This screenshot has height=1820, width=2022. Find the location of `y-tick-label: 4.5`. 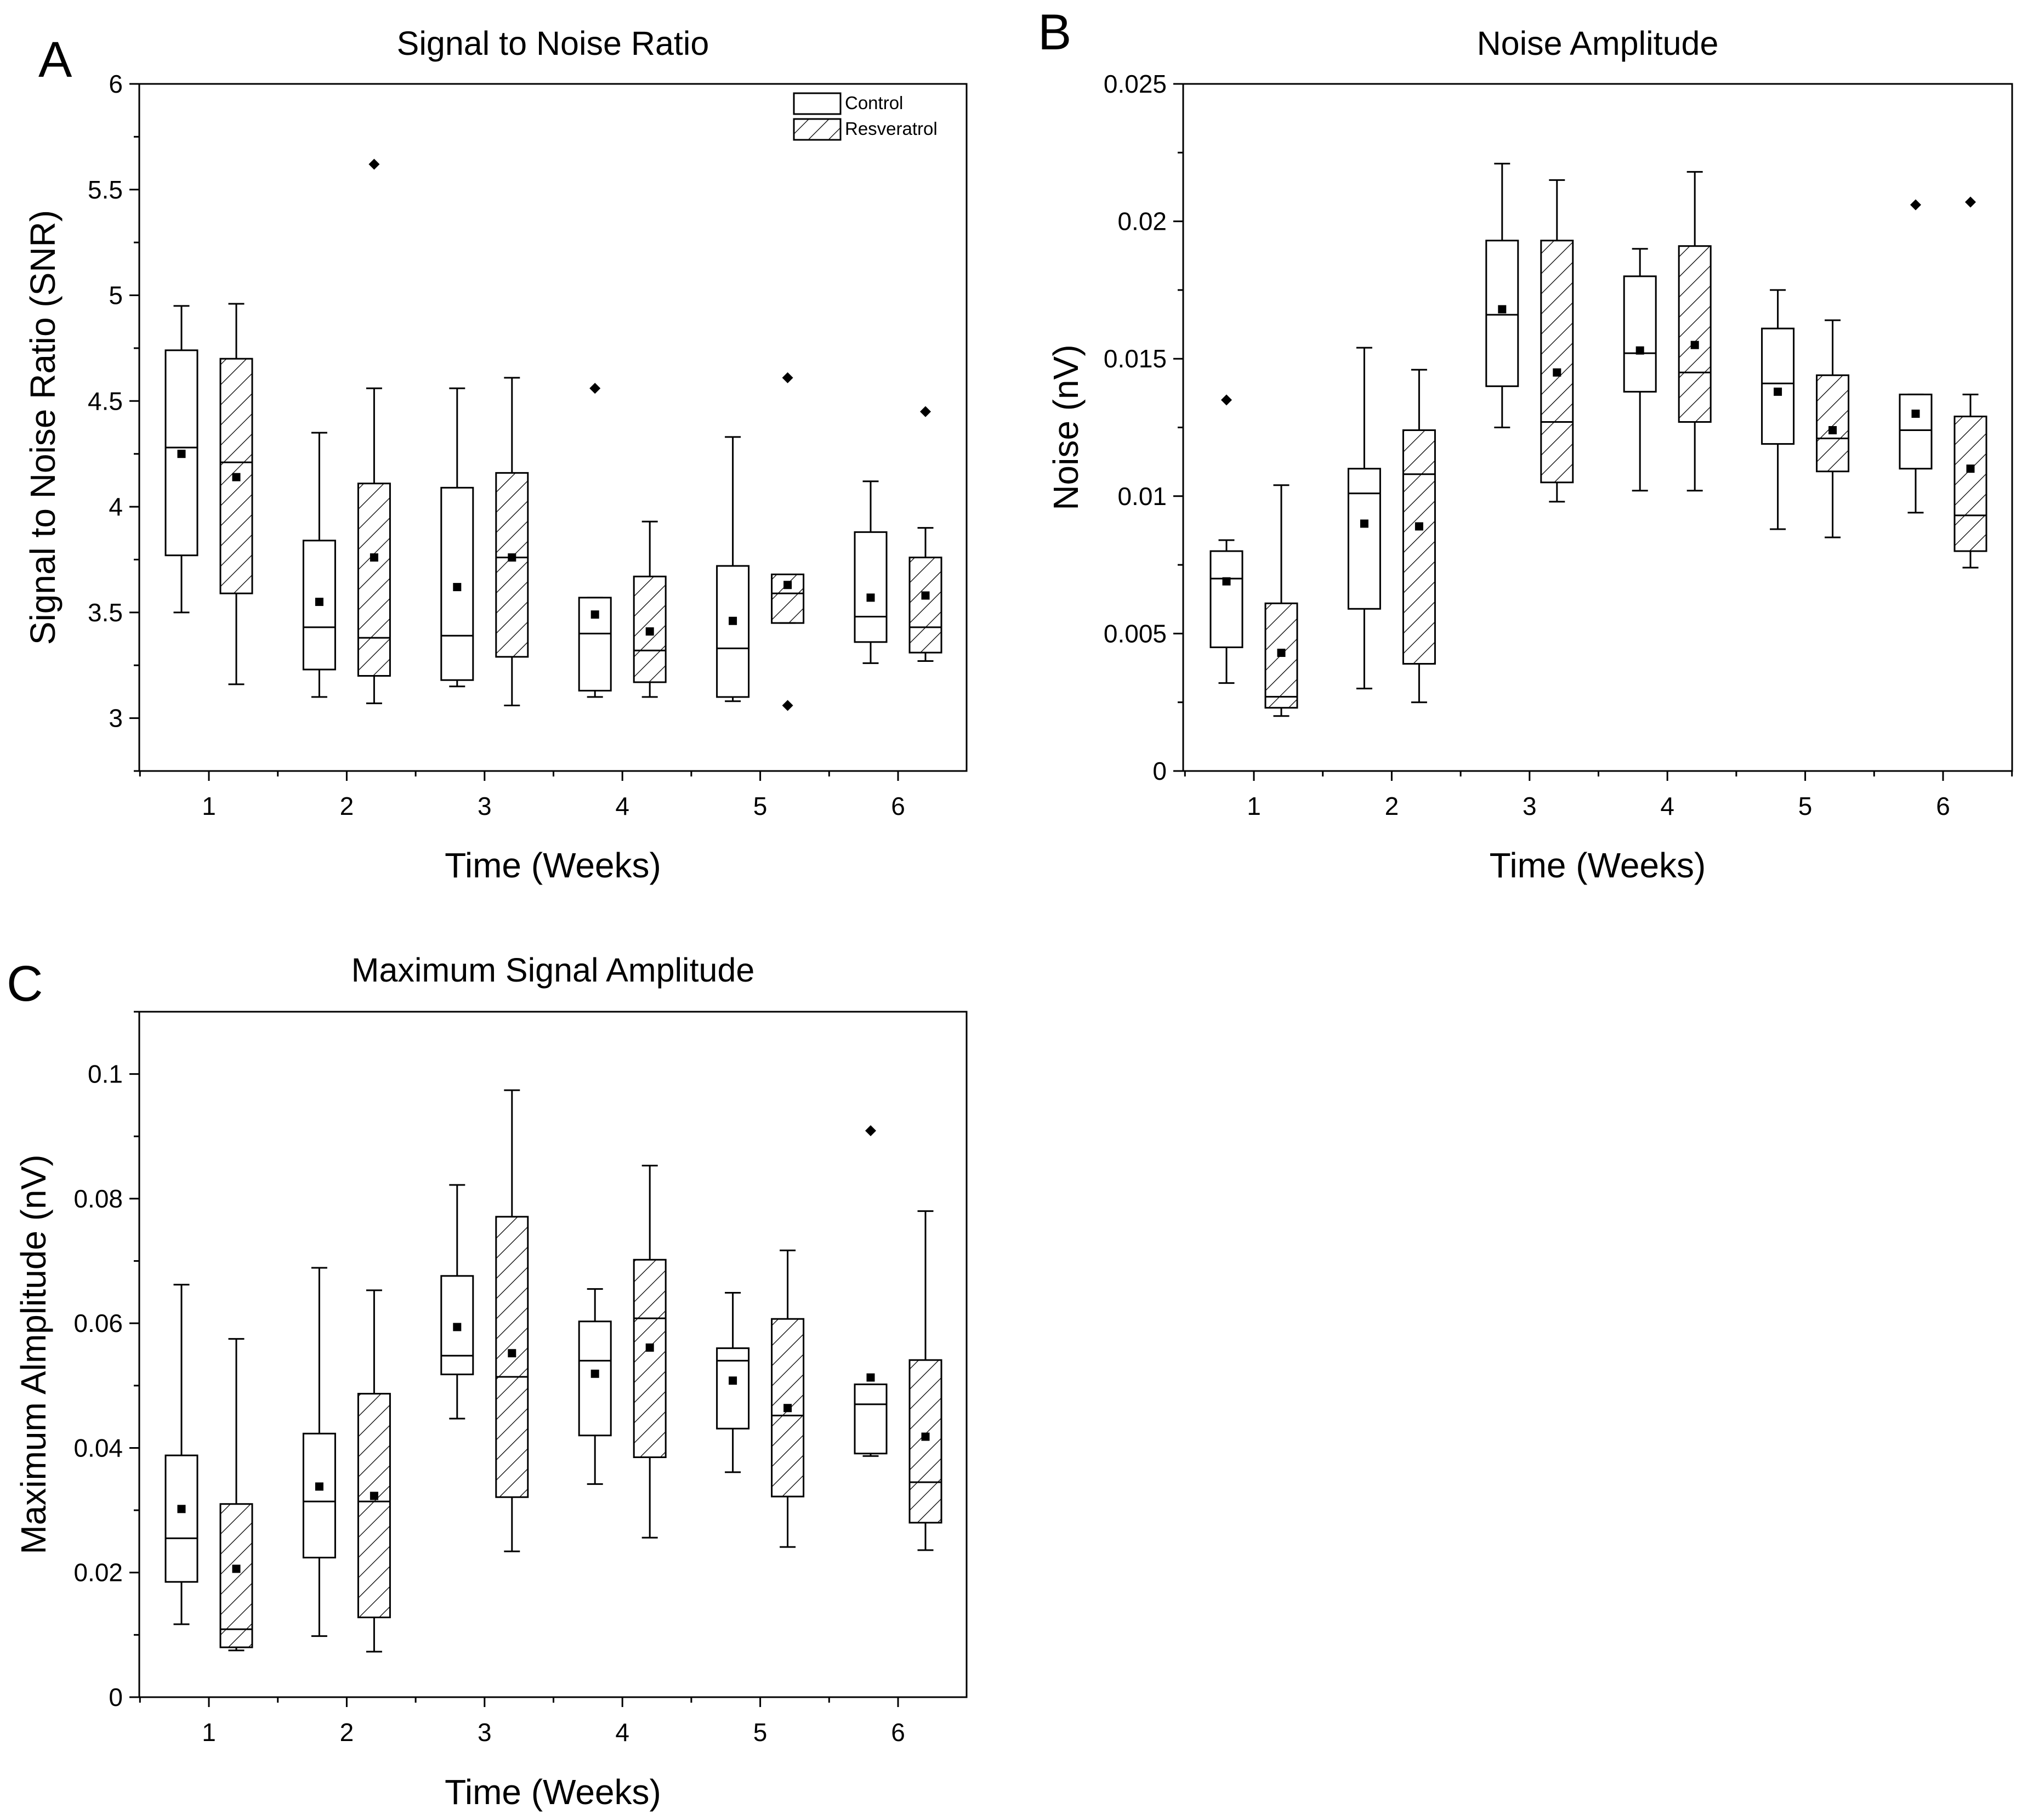

y-tick-label: 4.5 is located at coordinates (106, 401).